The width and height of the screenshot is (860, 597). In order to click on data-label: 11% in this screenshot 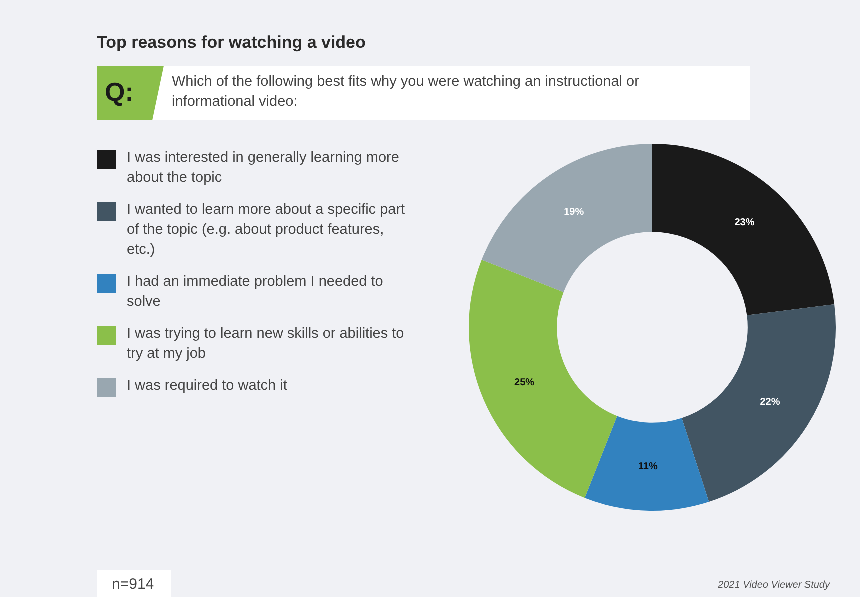, I will do `click(648, 467)`.